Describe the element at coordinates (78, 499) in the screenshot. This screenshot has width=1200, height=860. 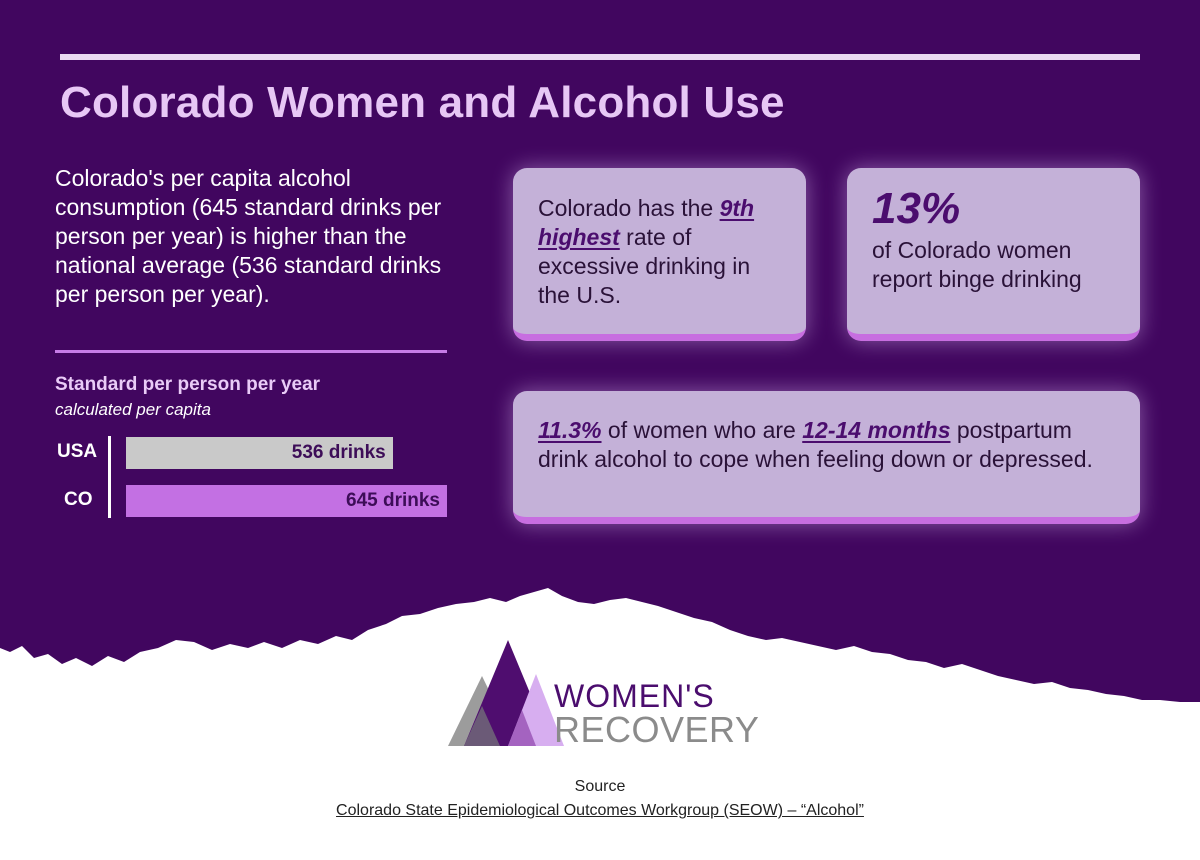
I see `category-label-co: CO` at that location.